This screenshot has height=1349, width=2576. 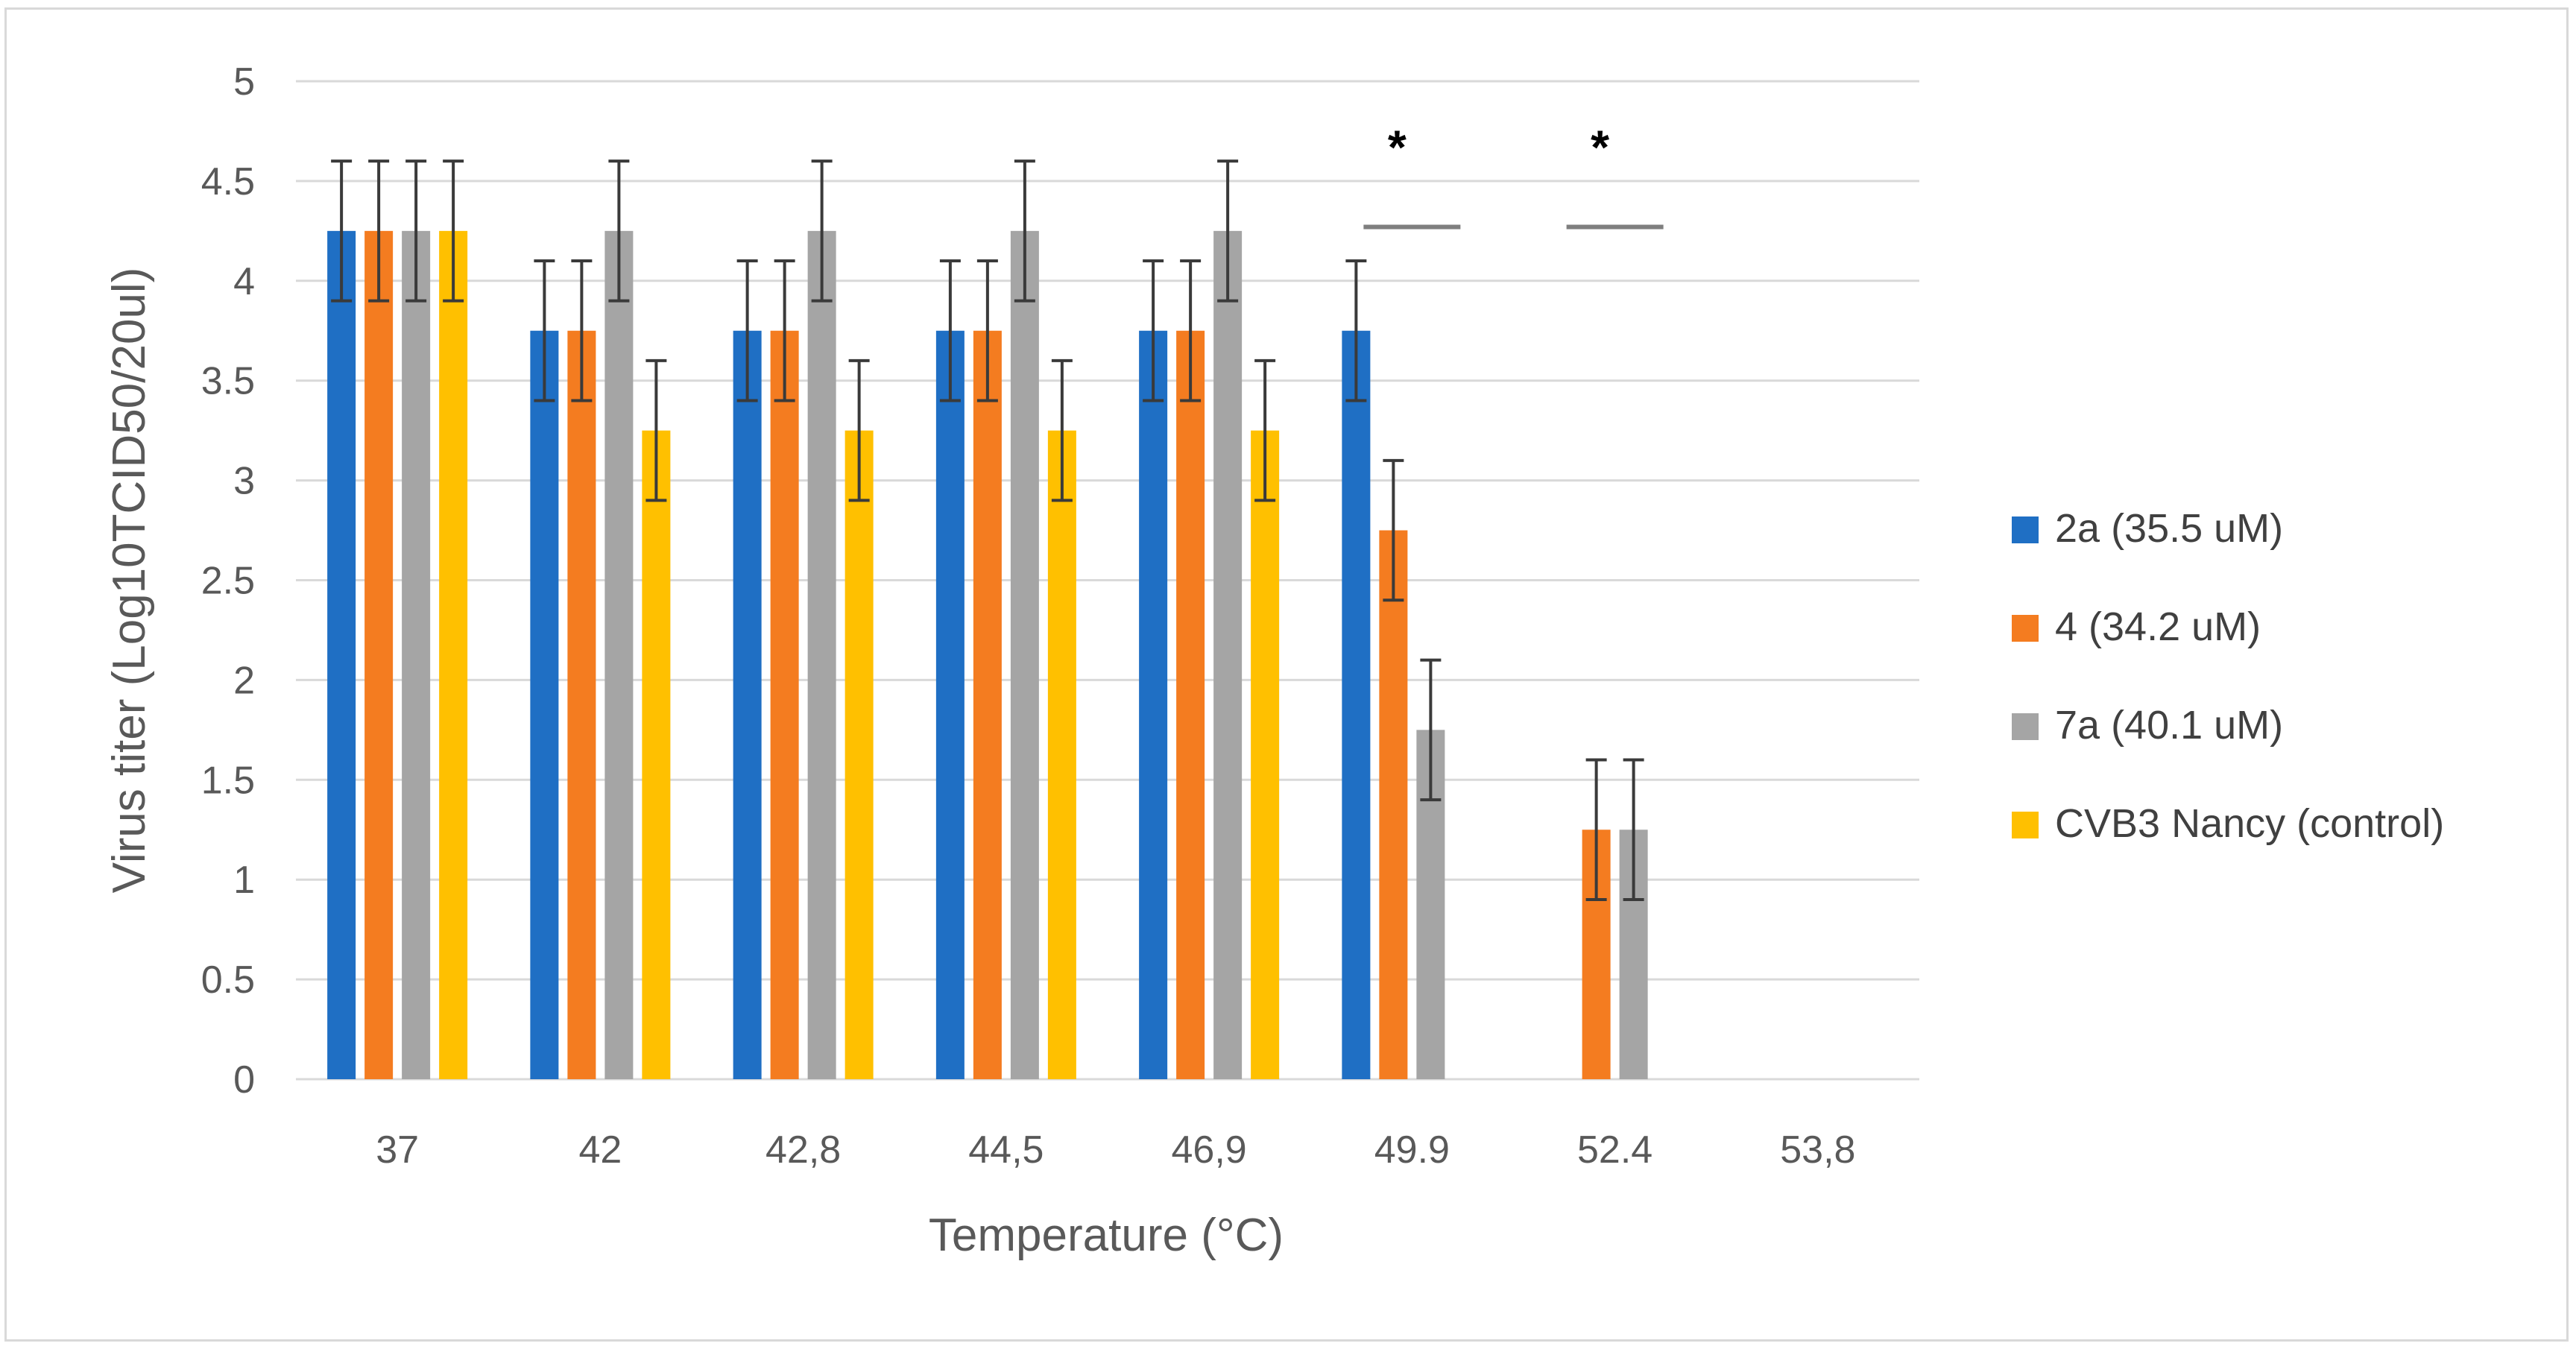 I want to click on x-tick-label: 37, so click(x=397, y=1150).